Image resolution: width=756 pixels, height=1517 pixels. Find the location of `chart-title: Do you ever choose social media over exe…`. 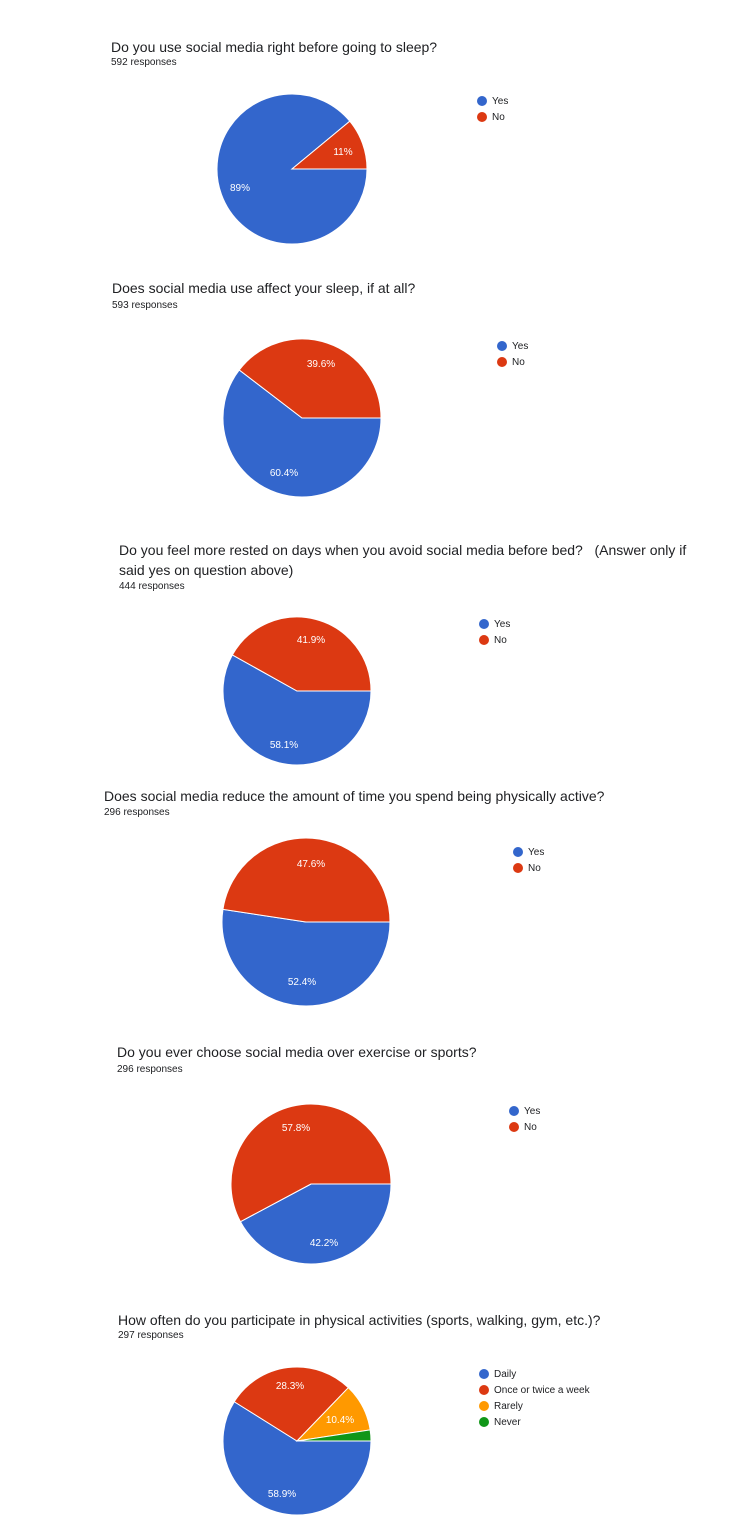

chart-title: Do you ever choose social media over exe… is located at coordinates (297, 1052).